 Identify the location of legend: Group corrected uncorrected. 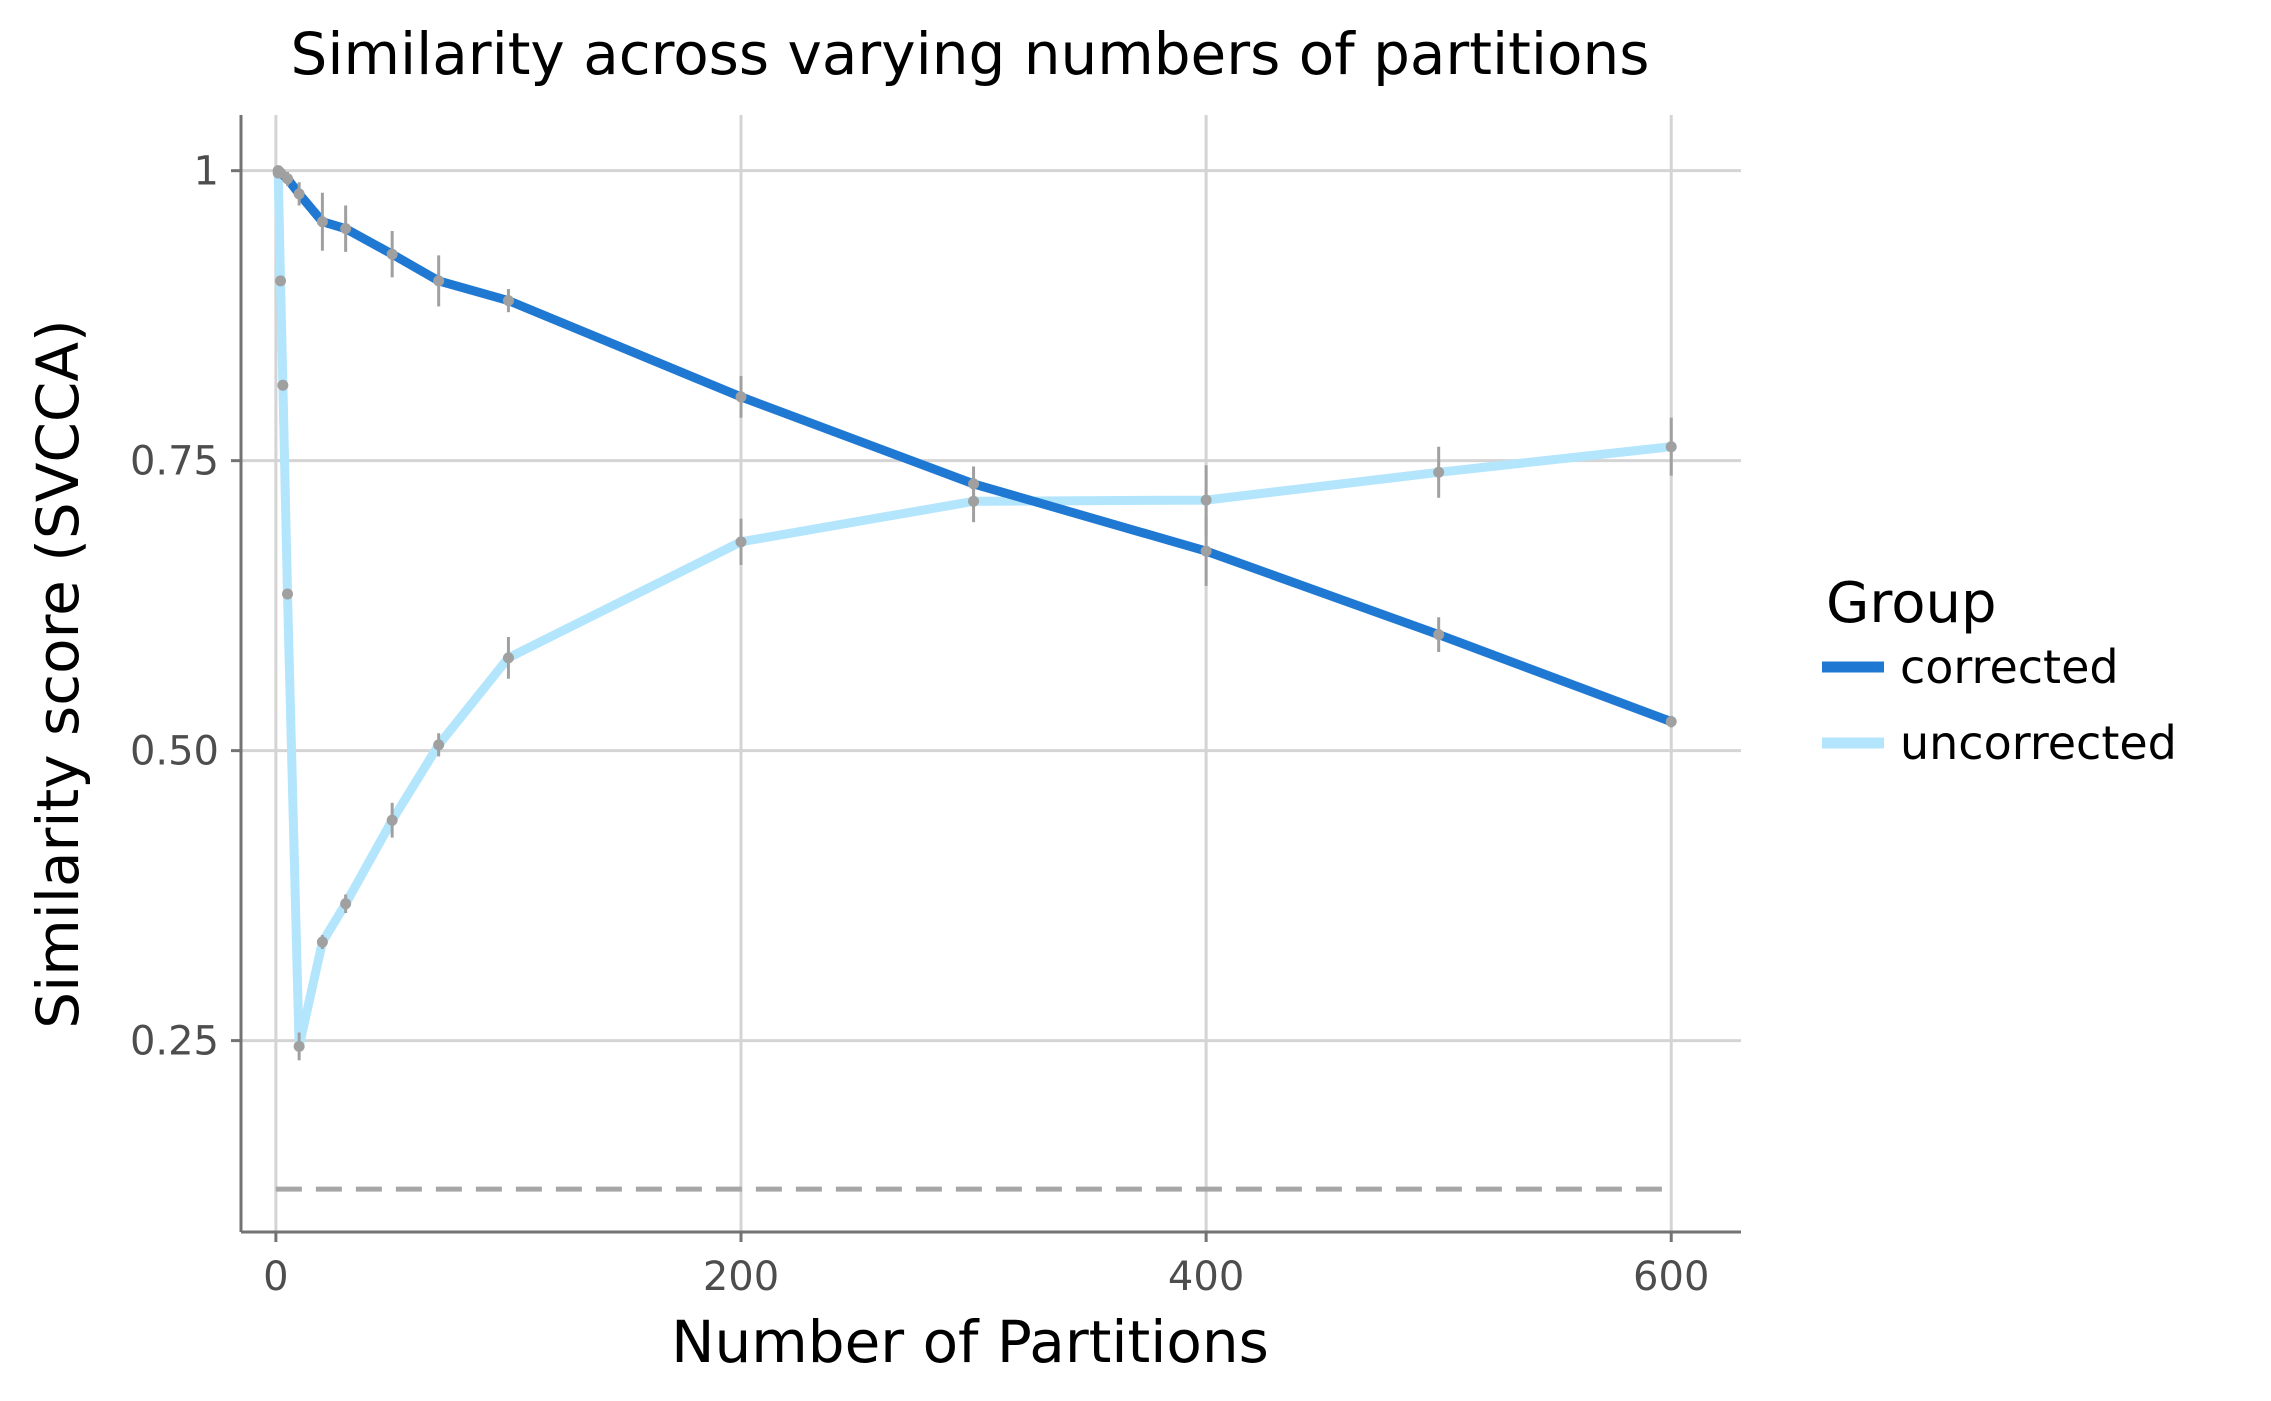
(1999, 670).